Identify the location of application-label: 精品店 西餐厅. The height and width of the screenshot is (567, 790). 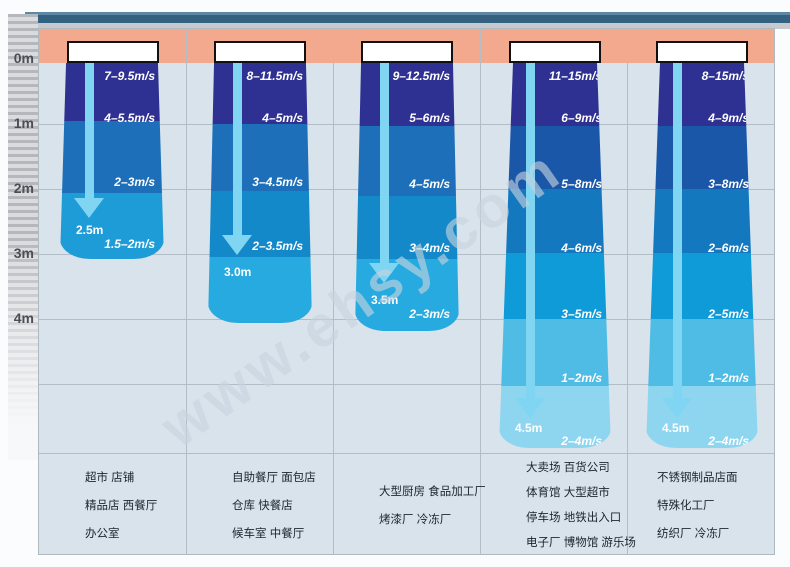
(121, 505).